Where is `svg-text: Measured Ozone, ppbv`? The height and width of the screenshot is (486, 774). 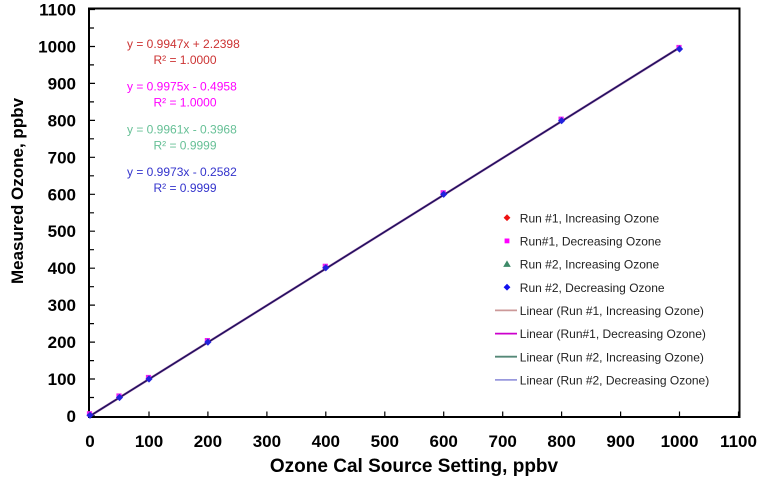 svg-text: Measured Ozone, ppbv is located at coordinates (17, 190).